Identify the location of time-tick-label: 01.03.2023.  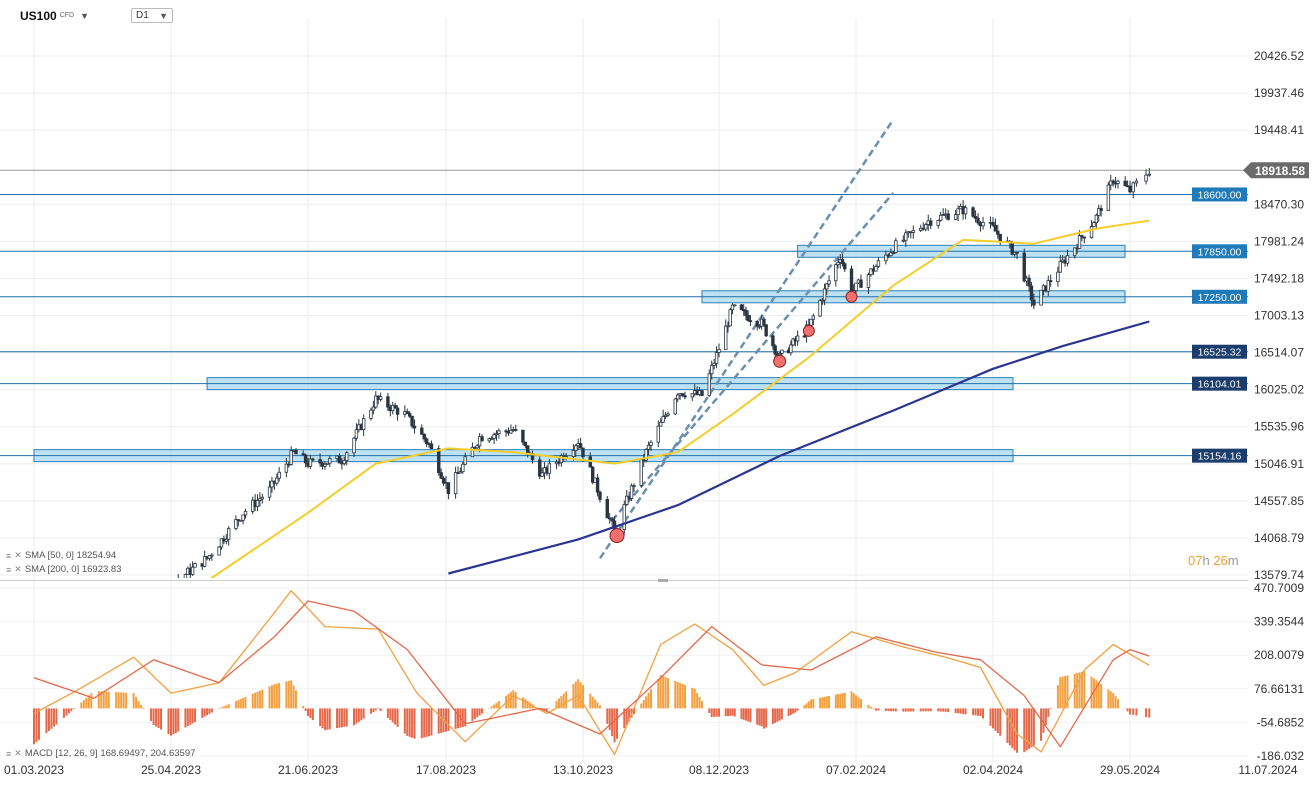
(34, 770).